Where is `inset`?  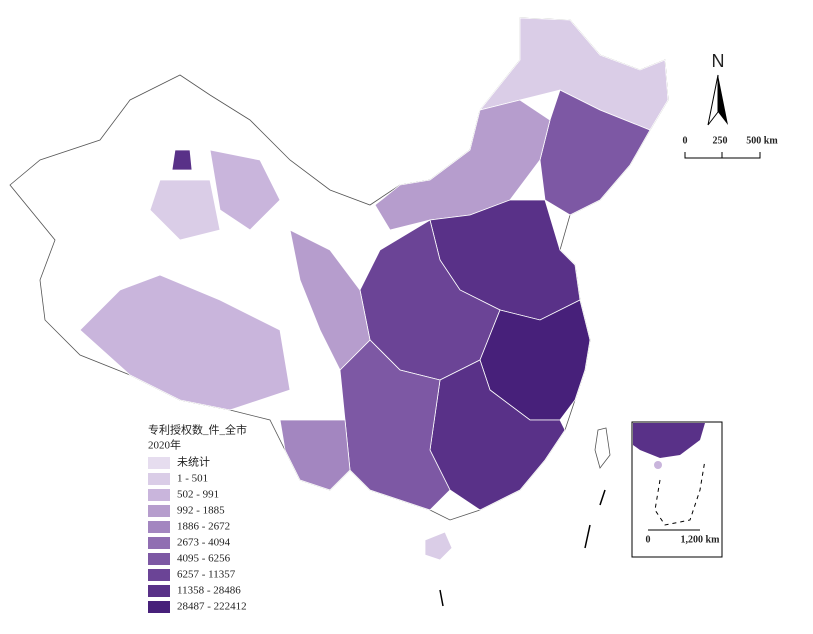 inset is located at coordinates (677, 489).